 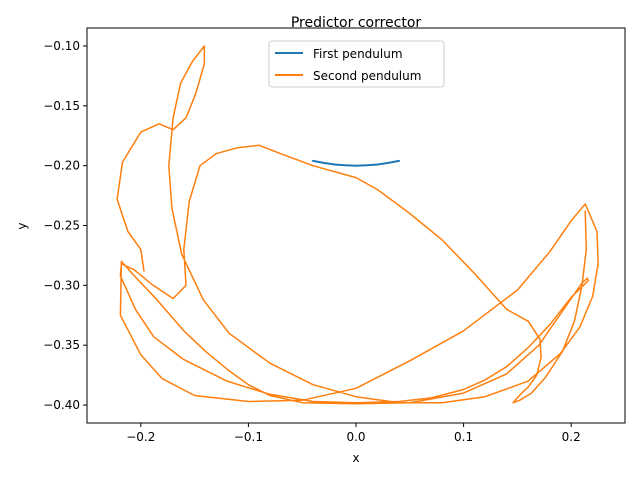 I want to click on legend-label-first-pendulum: First pendulum, so click(x=358, y=54).